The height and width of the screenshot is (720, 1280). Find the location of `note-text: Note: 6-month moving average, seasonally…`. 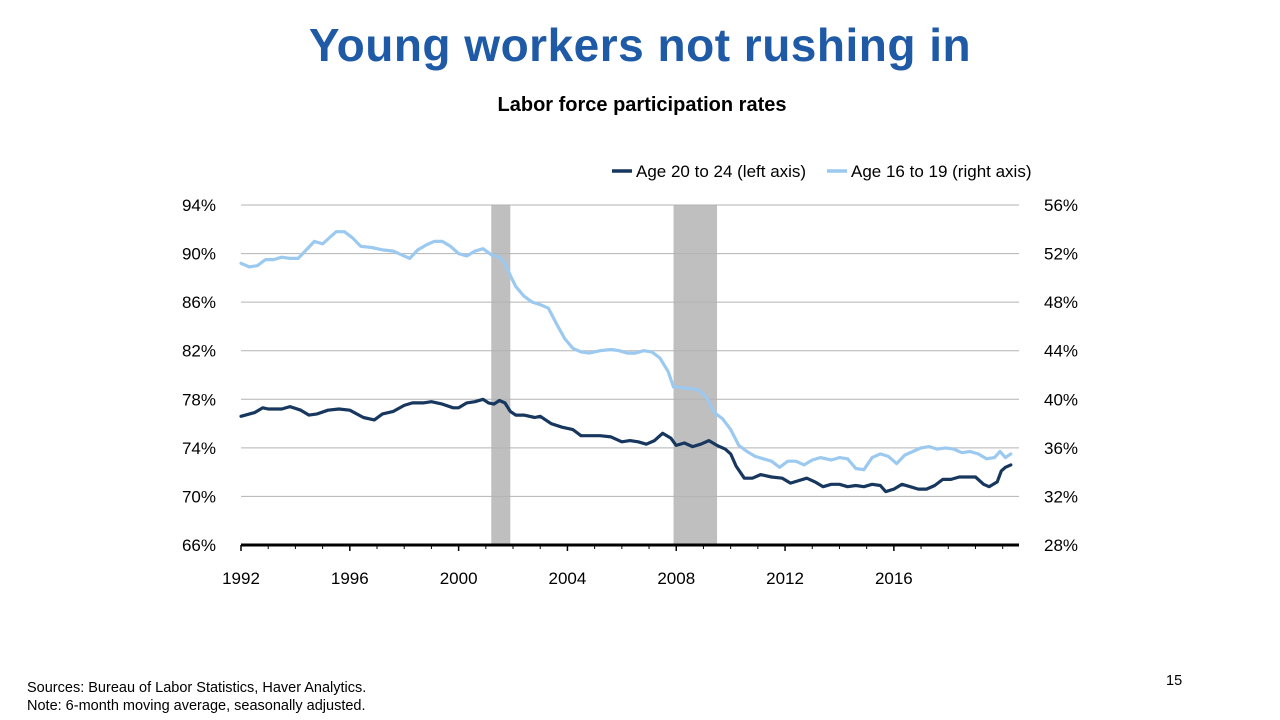

note-text: Note: 6-month moving average, seasonally… is located at coordinates (196, 706).